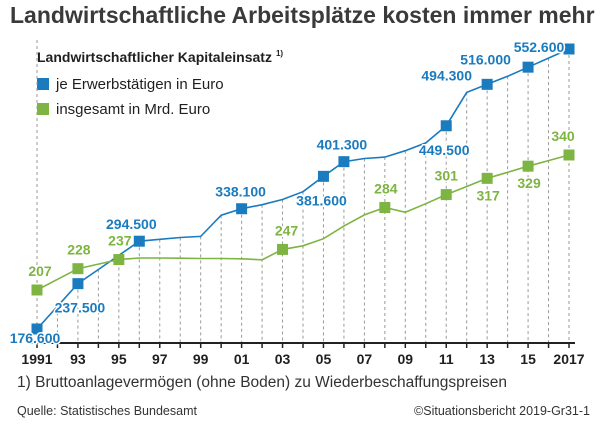 This screenshot has width=600, height=425. Describe the element at coordinates (240, 192) in the screenshot. I see `data-label-blue: 338.100` at that location.